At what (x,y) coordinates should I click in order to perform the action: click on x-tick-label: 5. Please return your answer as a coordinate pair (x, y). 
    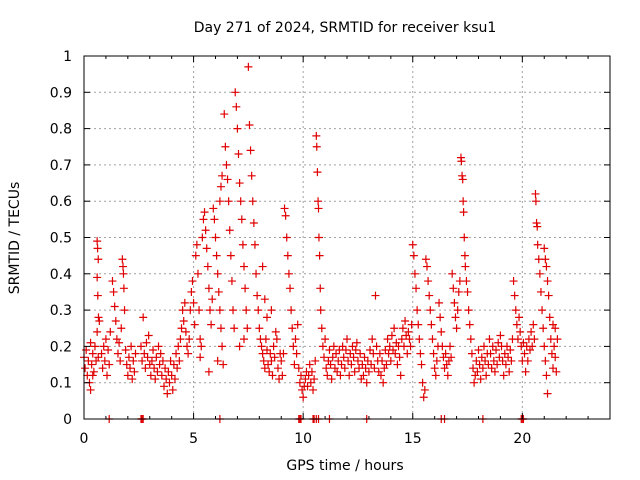
    Looking at the image, I should click on (193, 439).